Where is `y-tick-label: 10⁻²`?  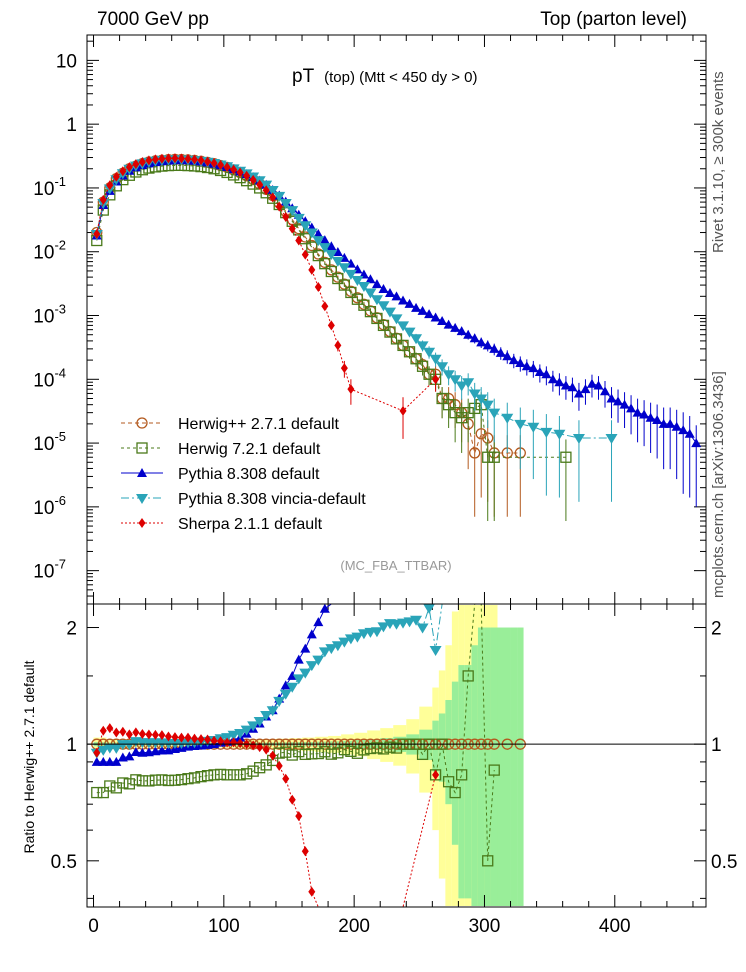
y-tick-label: 10⁻² is located at coordinates (49, 251).